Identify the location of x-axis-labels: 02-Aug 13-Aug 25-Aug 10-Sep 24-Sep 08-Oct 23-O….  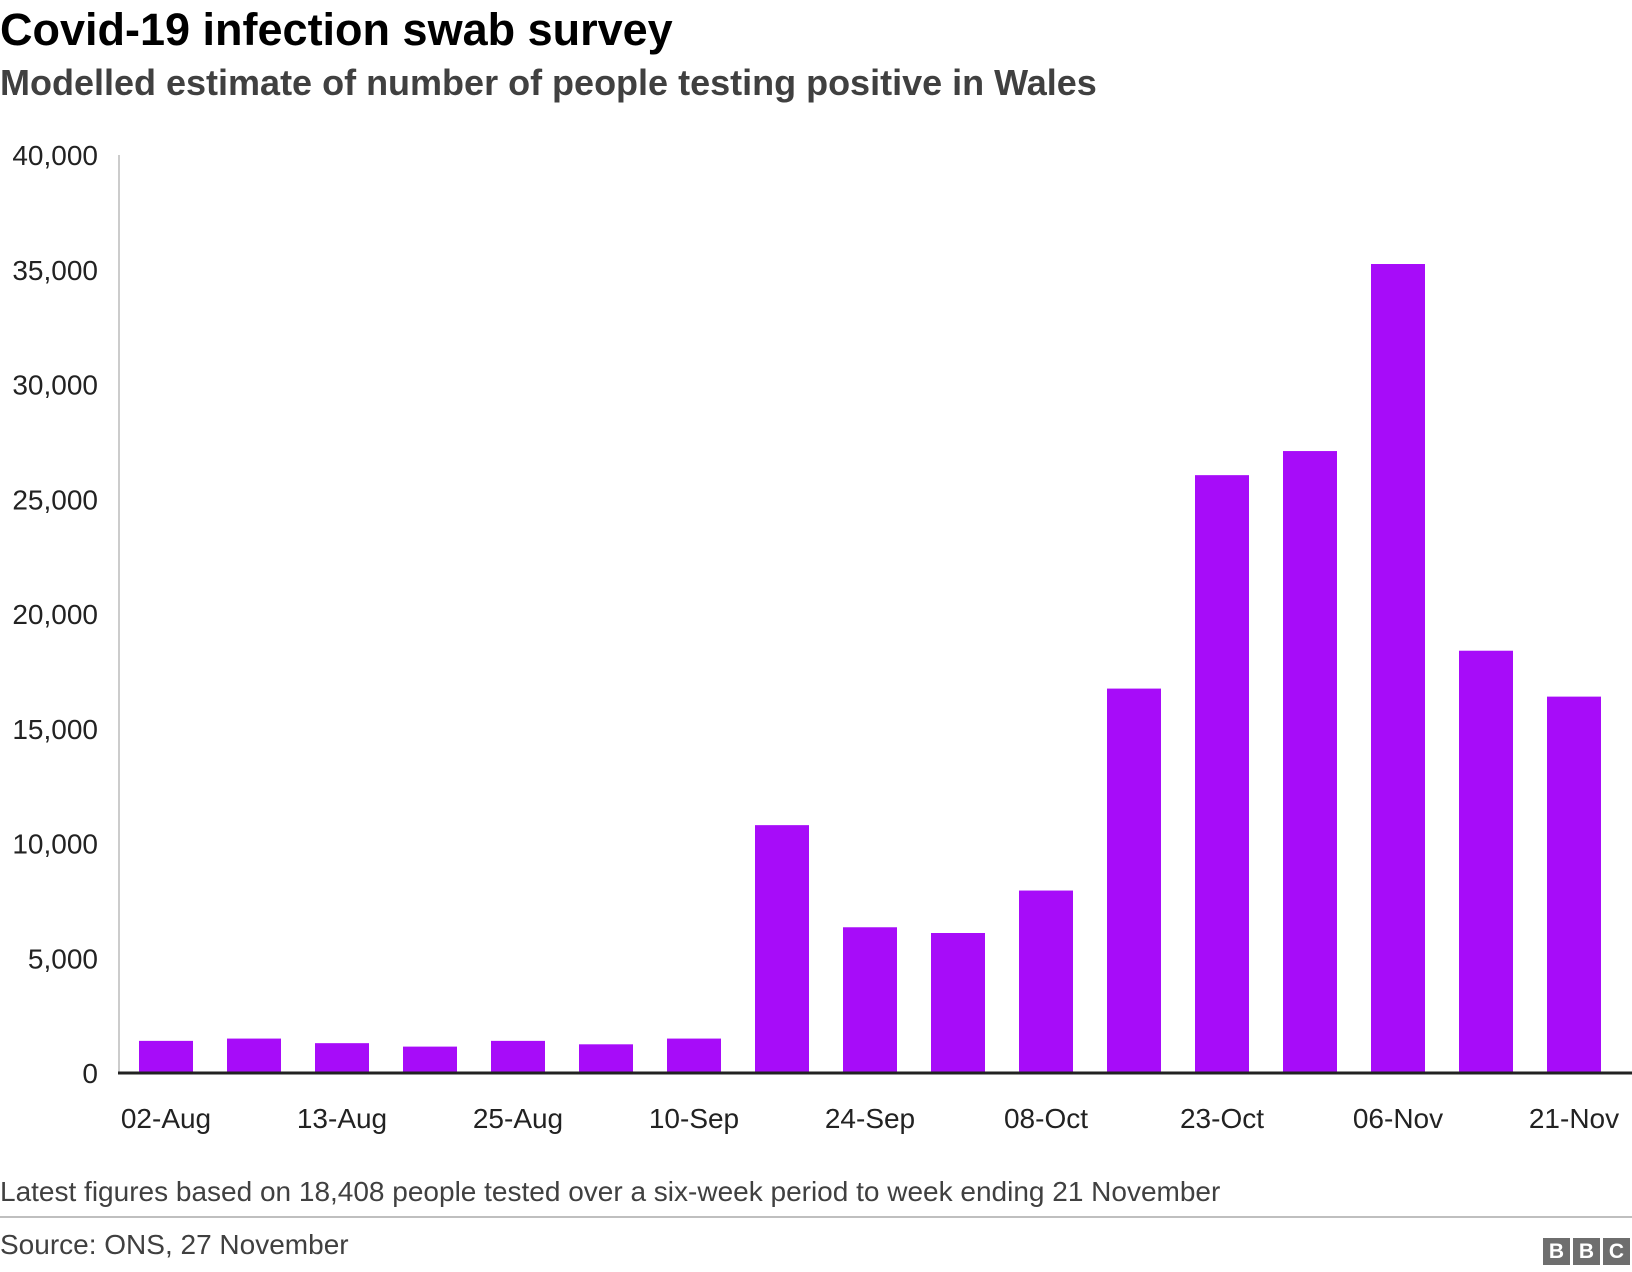
(870, 1118).